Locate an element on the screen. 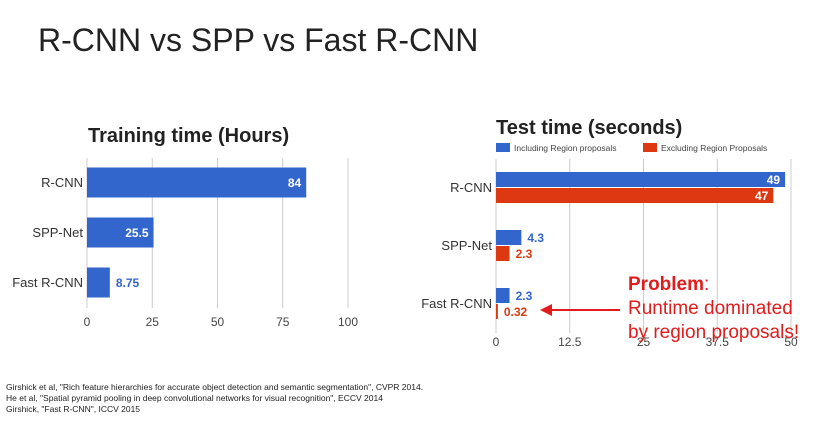 This screenshot has height=421, width=839. bar-fast-r-cnn-including-region-proposals is located at coordinates (503, 295).